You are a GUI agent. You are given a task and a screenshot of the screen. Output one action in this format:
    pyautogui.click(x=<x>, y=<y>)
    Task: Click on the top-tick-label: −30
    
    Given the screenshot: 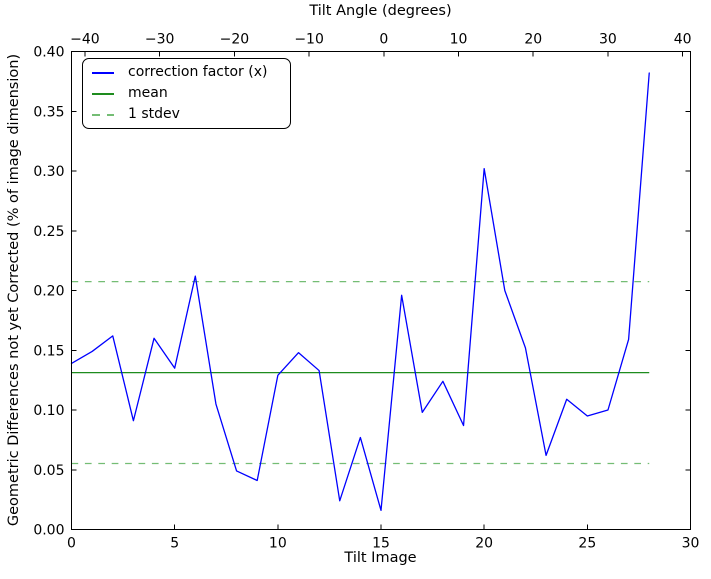 What is the action you would take?
    pyautogui.click(x=160, y=40)
    